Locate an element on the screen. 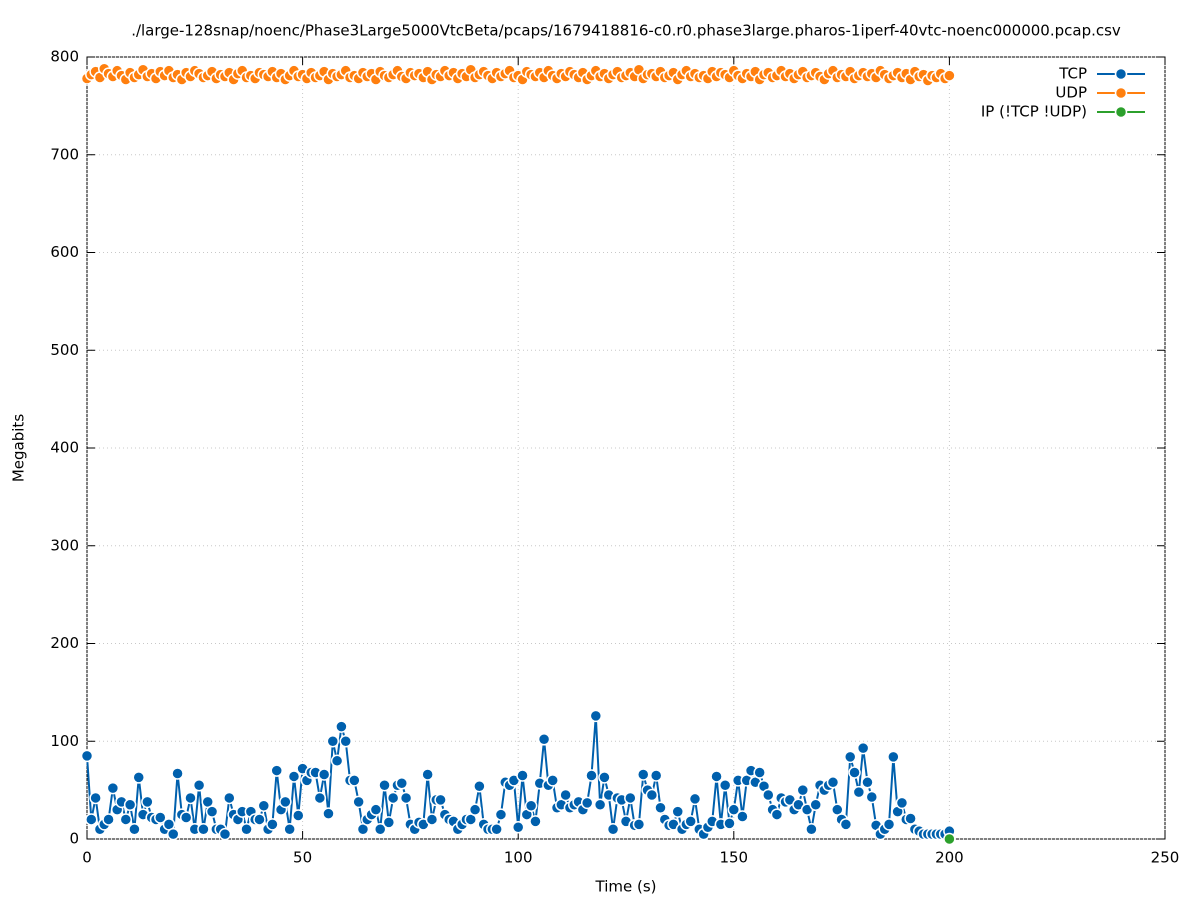 The image size is (1197, 900). x-tick-label: 200 is located at coordinates (949, 858).